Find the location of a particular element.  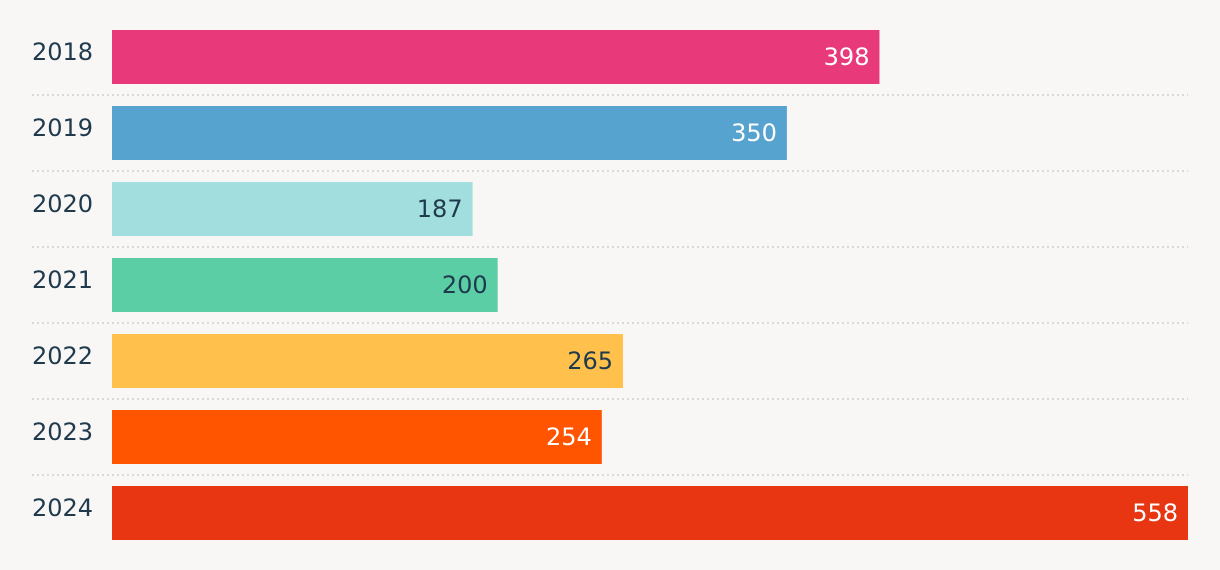

bar-2024 is located at coordinates (650, 513).